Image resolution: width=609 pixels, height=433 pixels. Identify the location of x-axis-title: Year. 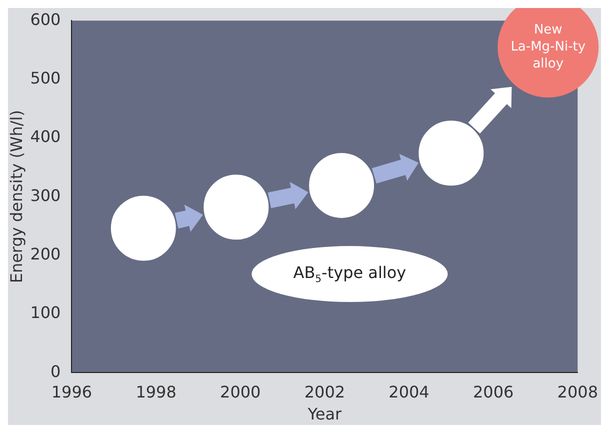
(324, 414).